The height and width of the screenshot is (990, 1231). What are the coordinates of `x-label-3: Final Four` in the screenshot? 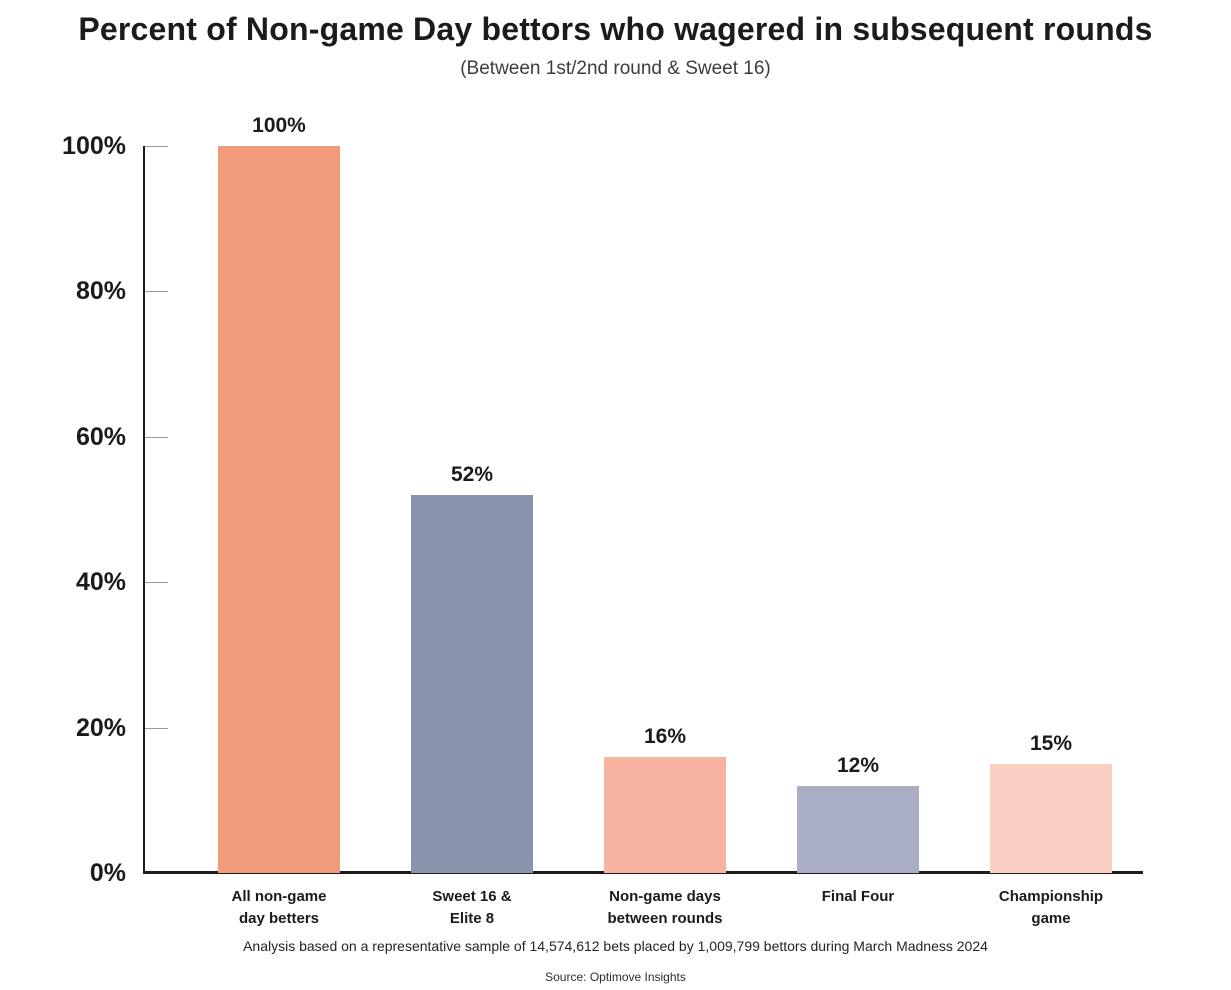 It's located at (858, 896).